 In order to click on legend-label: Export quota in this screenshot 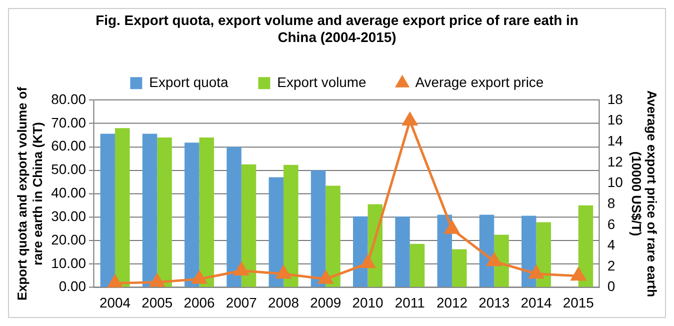, I will do `click(189, 82)`.